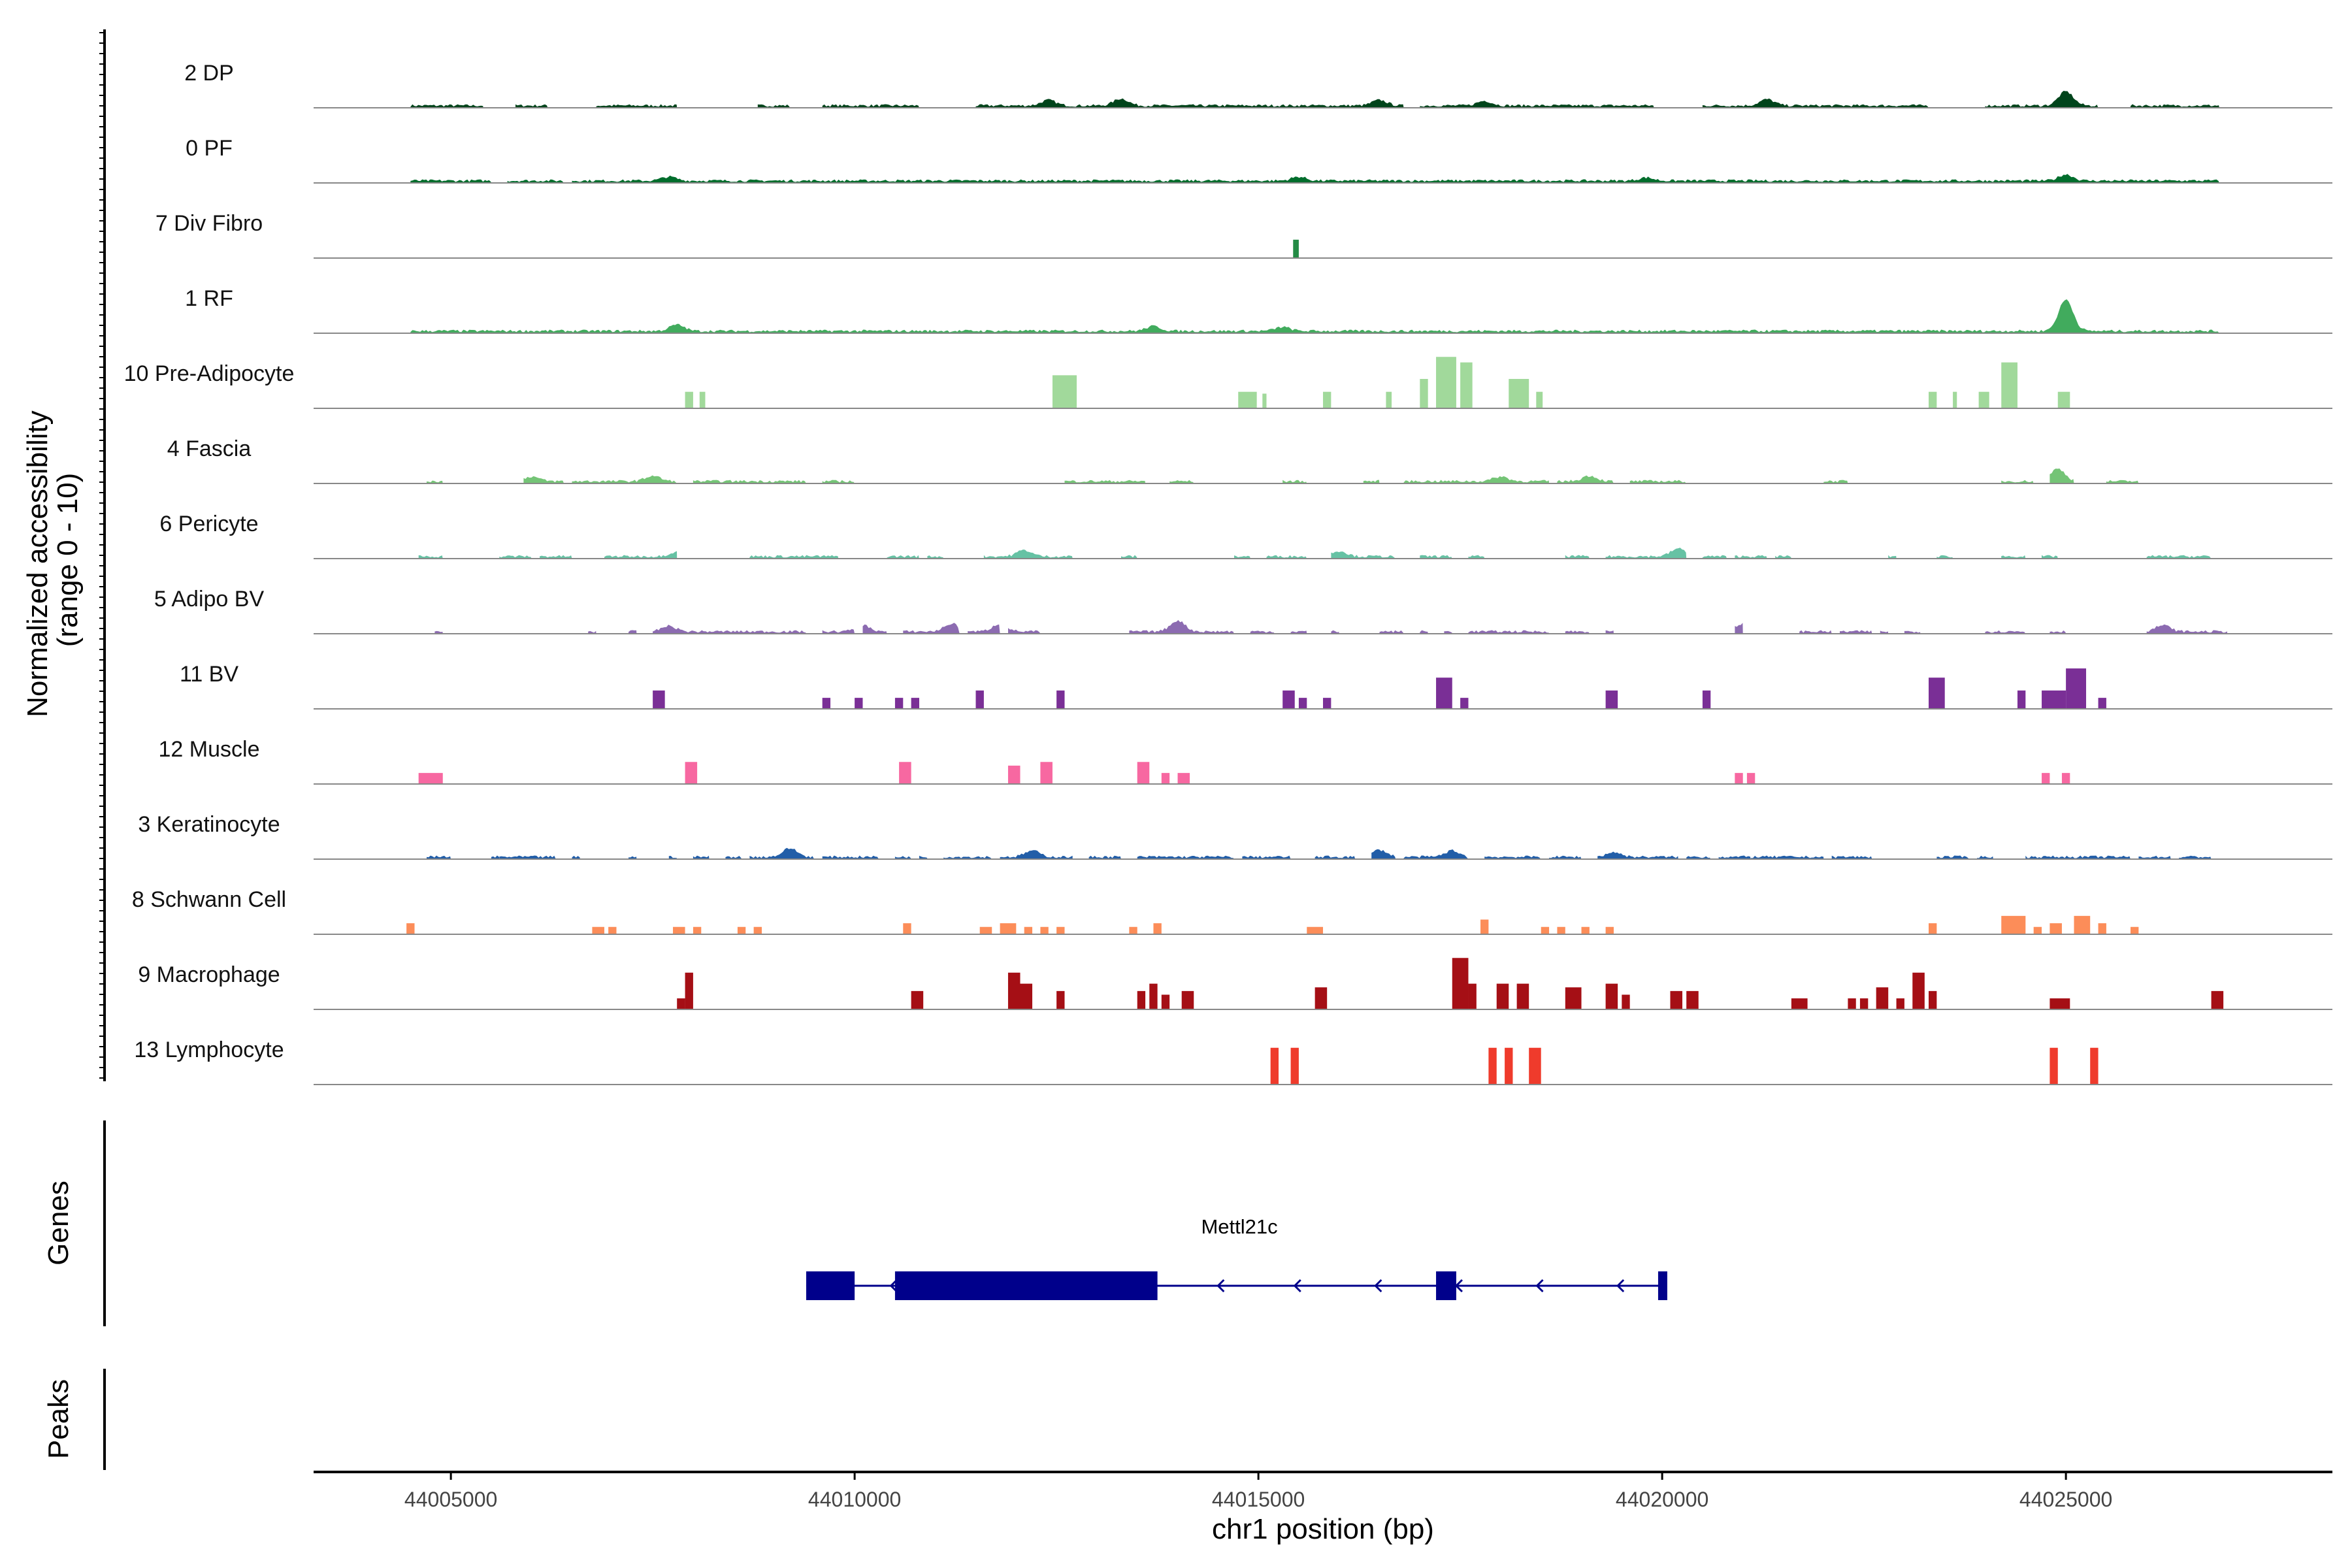 This screenshot has height=1568, width=2352. What do you see at coordinates (1243, 235) in the screenshot?
I see `track-7-div-fibro: 7 Div Fibro` at bounding box center [1243, 235].